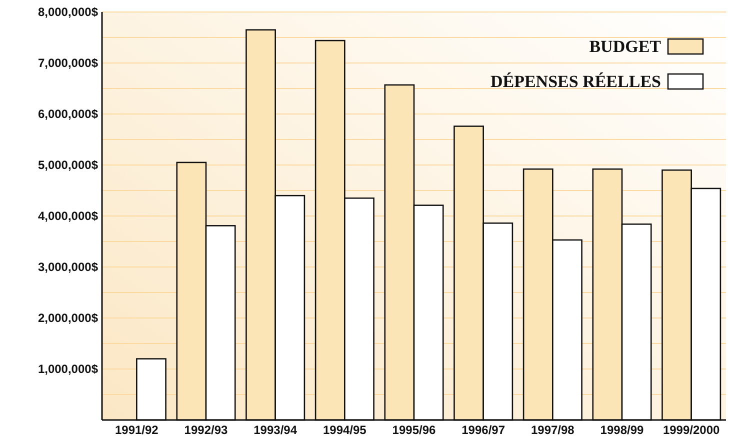 This screenshot has width=734, height=440. I want to click on y-tick-label: 4,000,000$, so click(68, 216).